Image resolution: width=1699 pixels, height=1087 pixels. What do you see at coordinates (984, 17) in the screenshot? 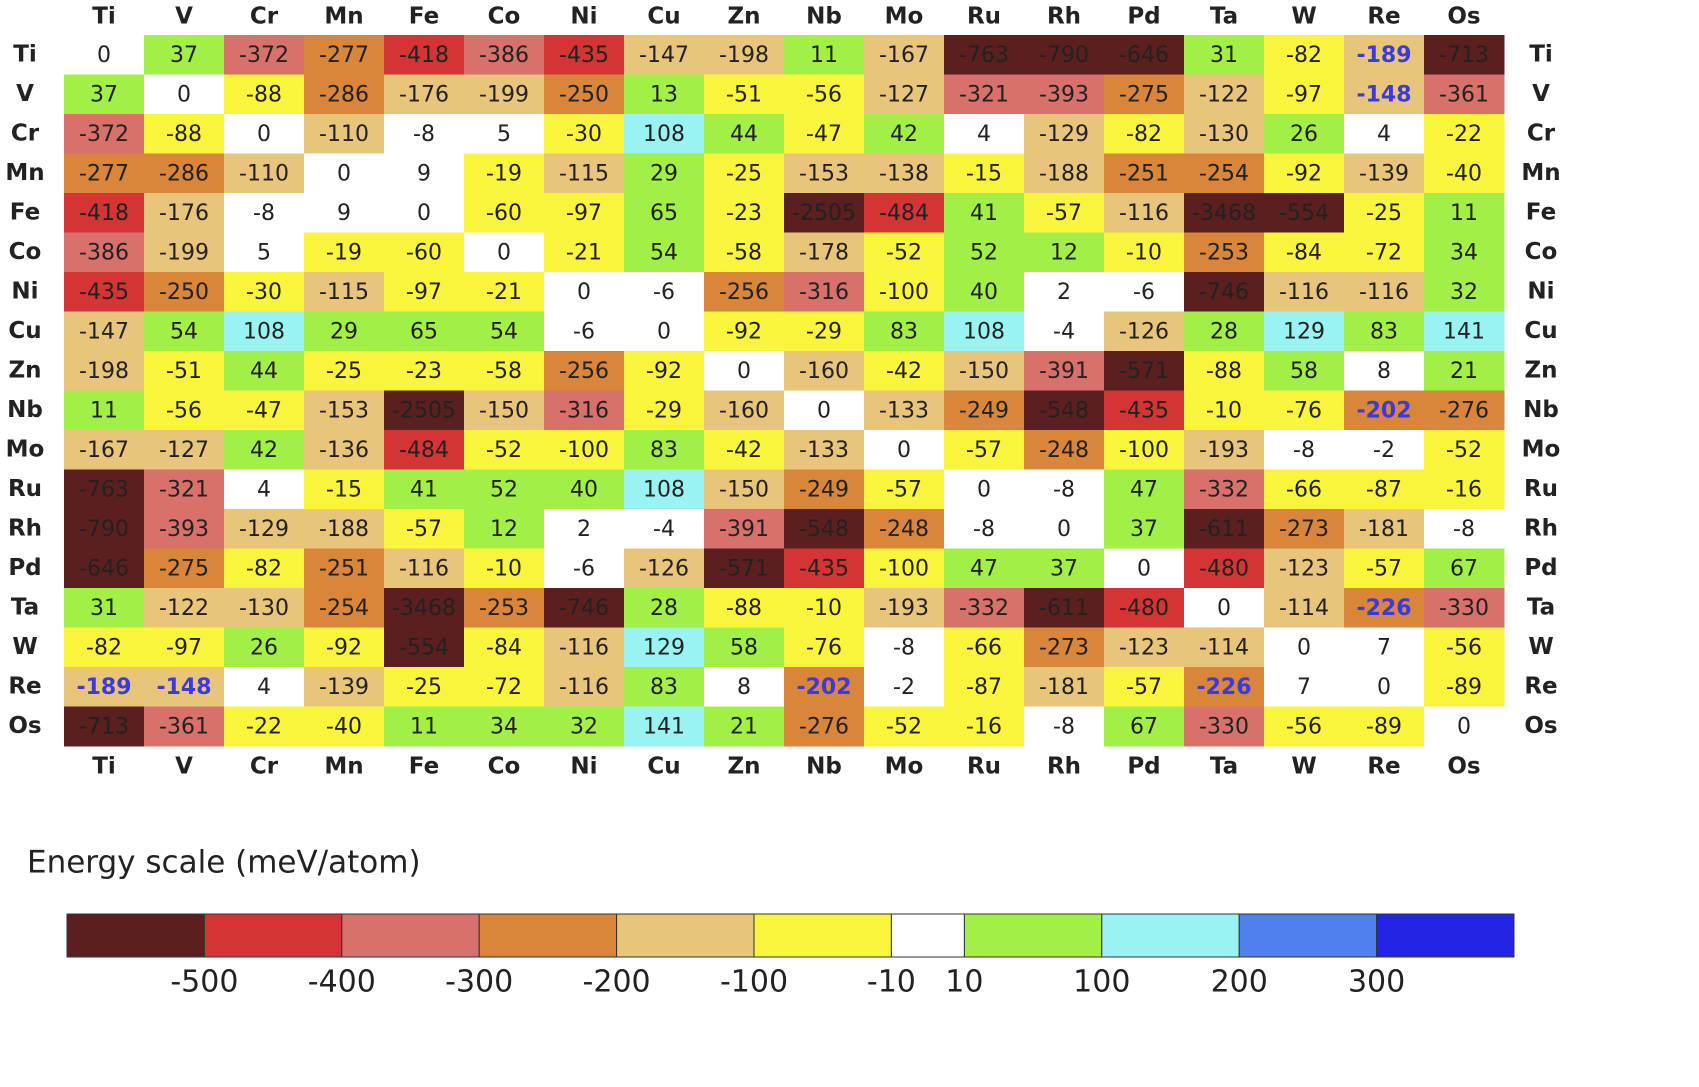
I see `x-tick-label: Ru` at bounding box center [984, 17].